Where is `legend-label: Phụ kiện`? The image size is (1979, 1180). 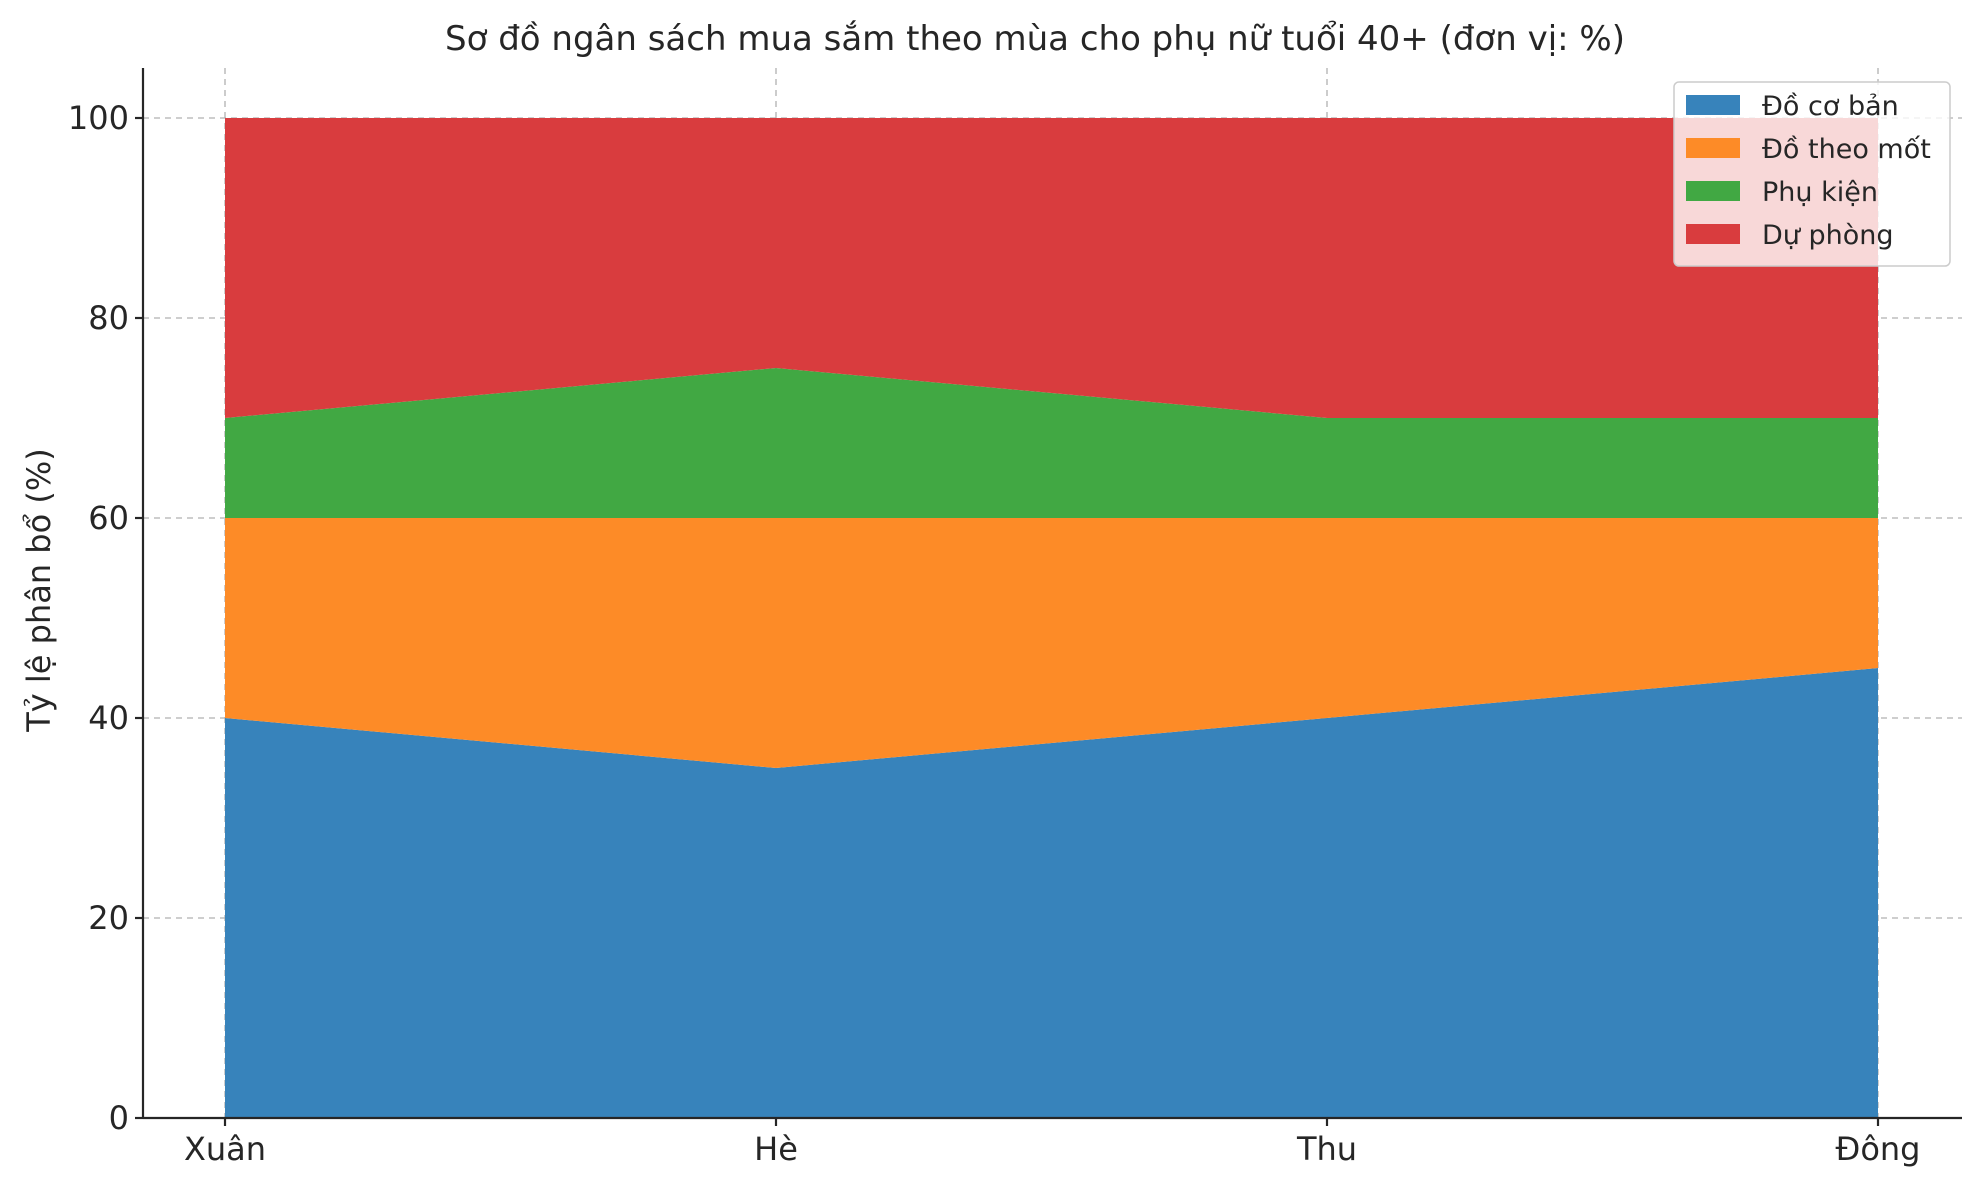 legend-label: Phụ kiện is located at coordinates (1820, 192).